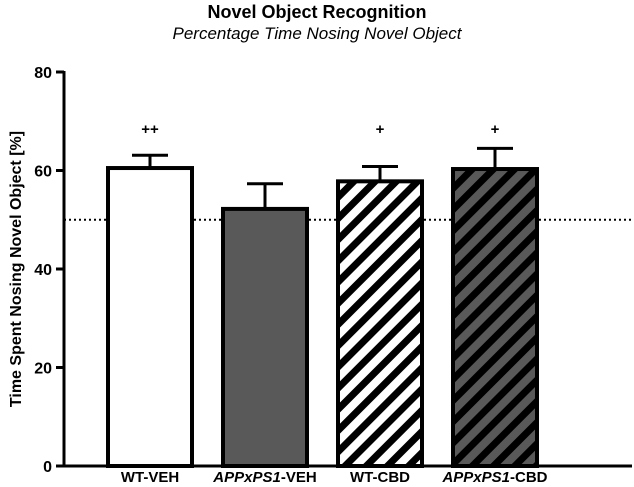  I want to click on y-axis-label: Time Spent Nosing Novel Object [%], so click(16, 269).